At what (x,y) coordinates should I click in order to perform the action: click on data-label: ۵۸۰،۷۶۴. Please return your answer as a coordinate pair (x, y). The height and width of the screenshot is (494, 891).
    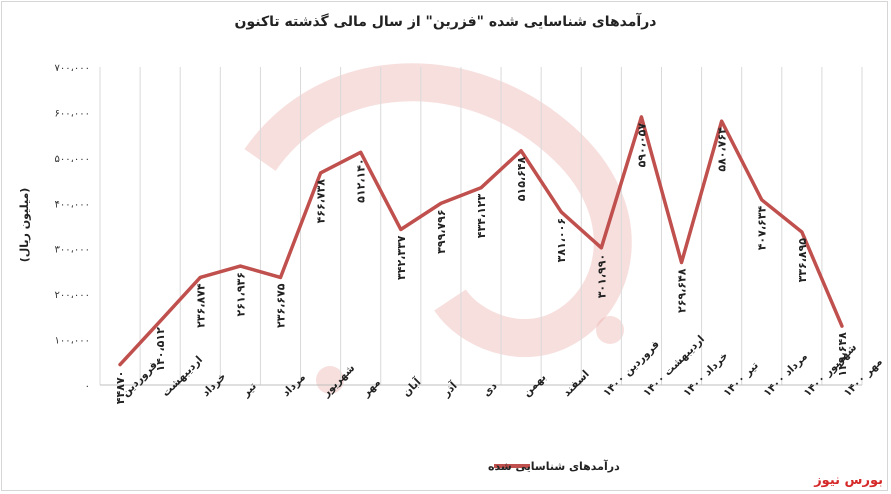
    Looking at the image, I should click on (722, 149).